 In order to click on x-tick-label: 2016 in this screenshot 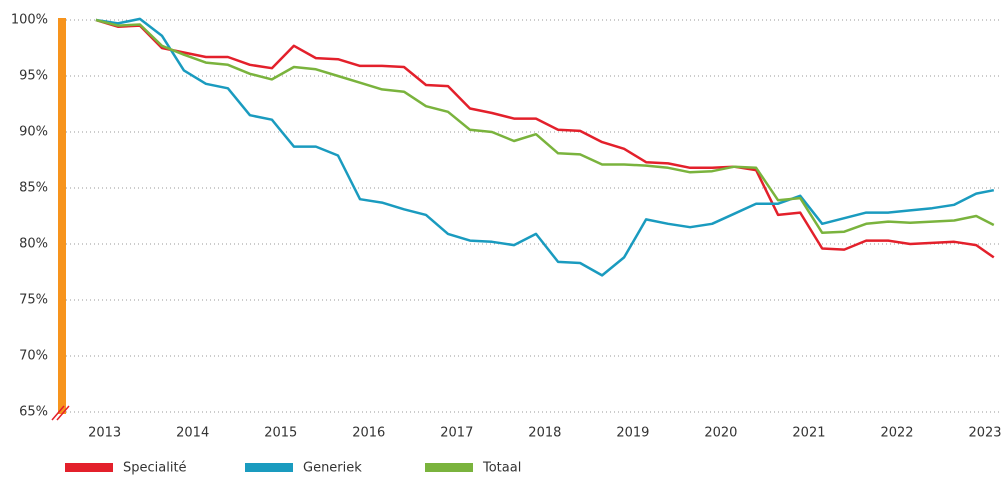, I will do `click(368, 433)`.